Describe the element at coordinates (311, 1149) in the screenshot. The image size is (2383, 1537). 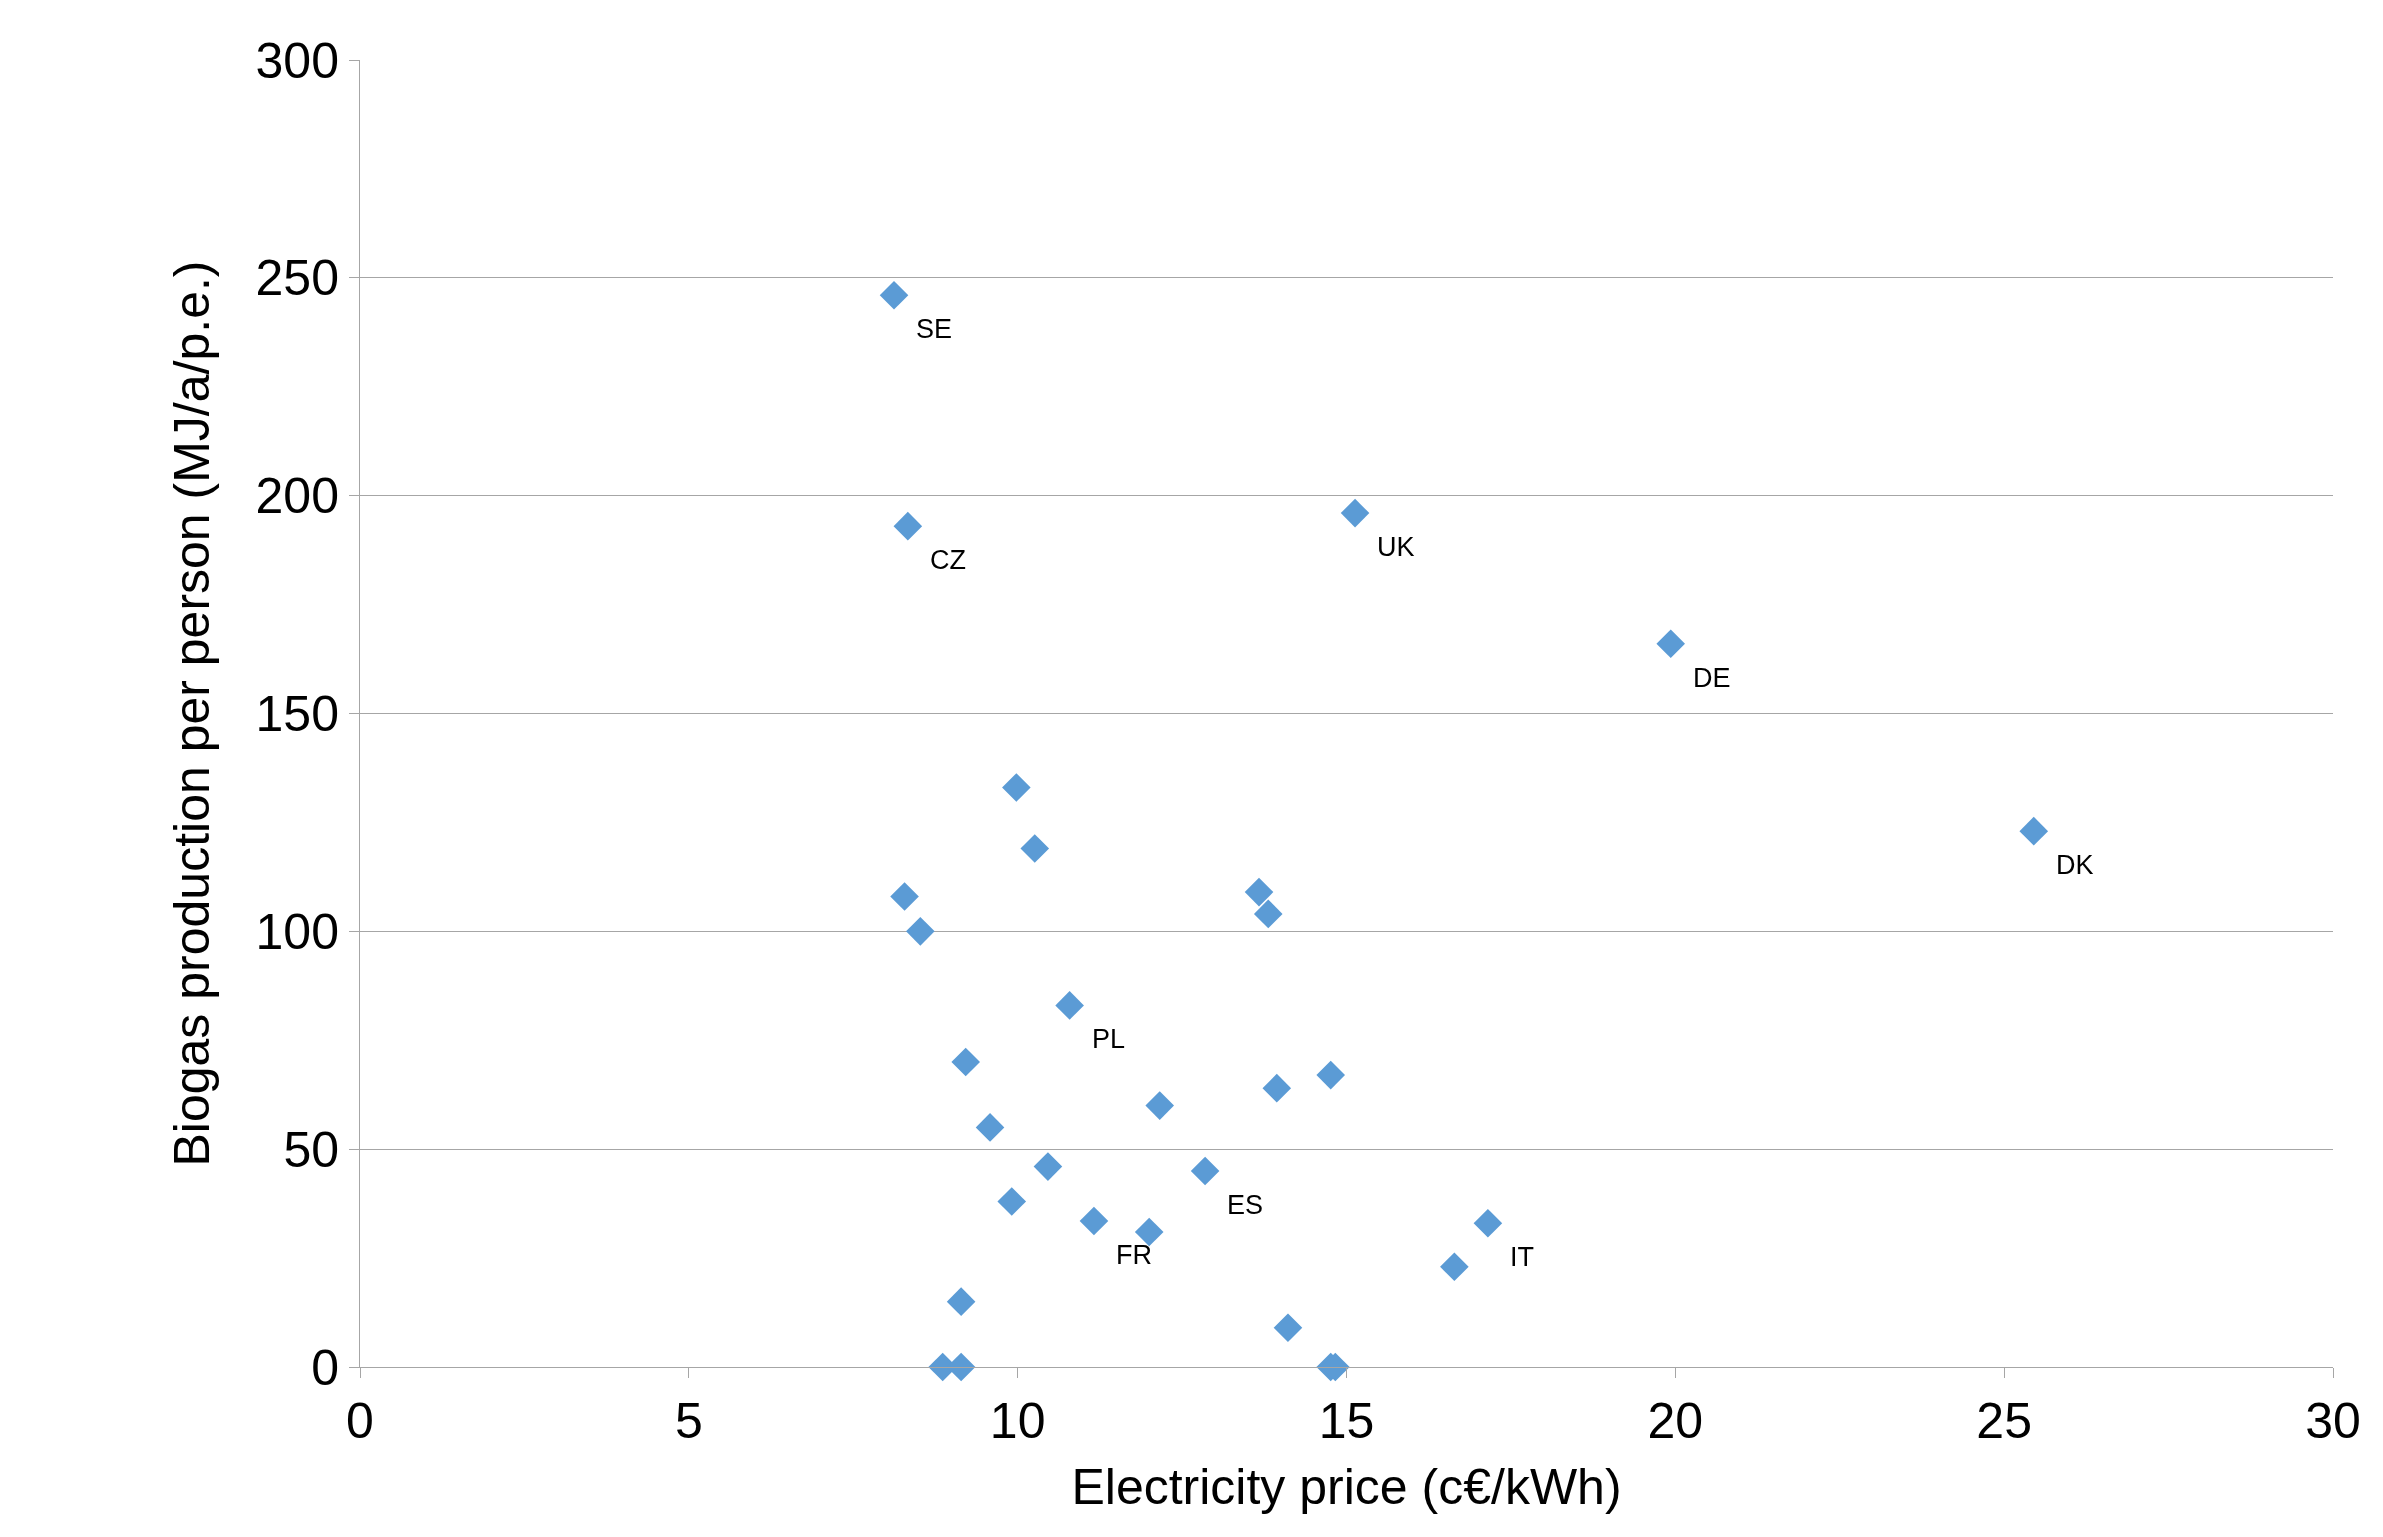
I see `y-tick-label: 50` at that location.